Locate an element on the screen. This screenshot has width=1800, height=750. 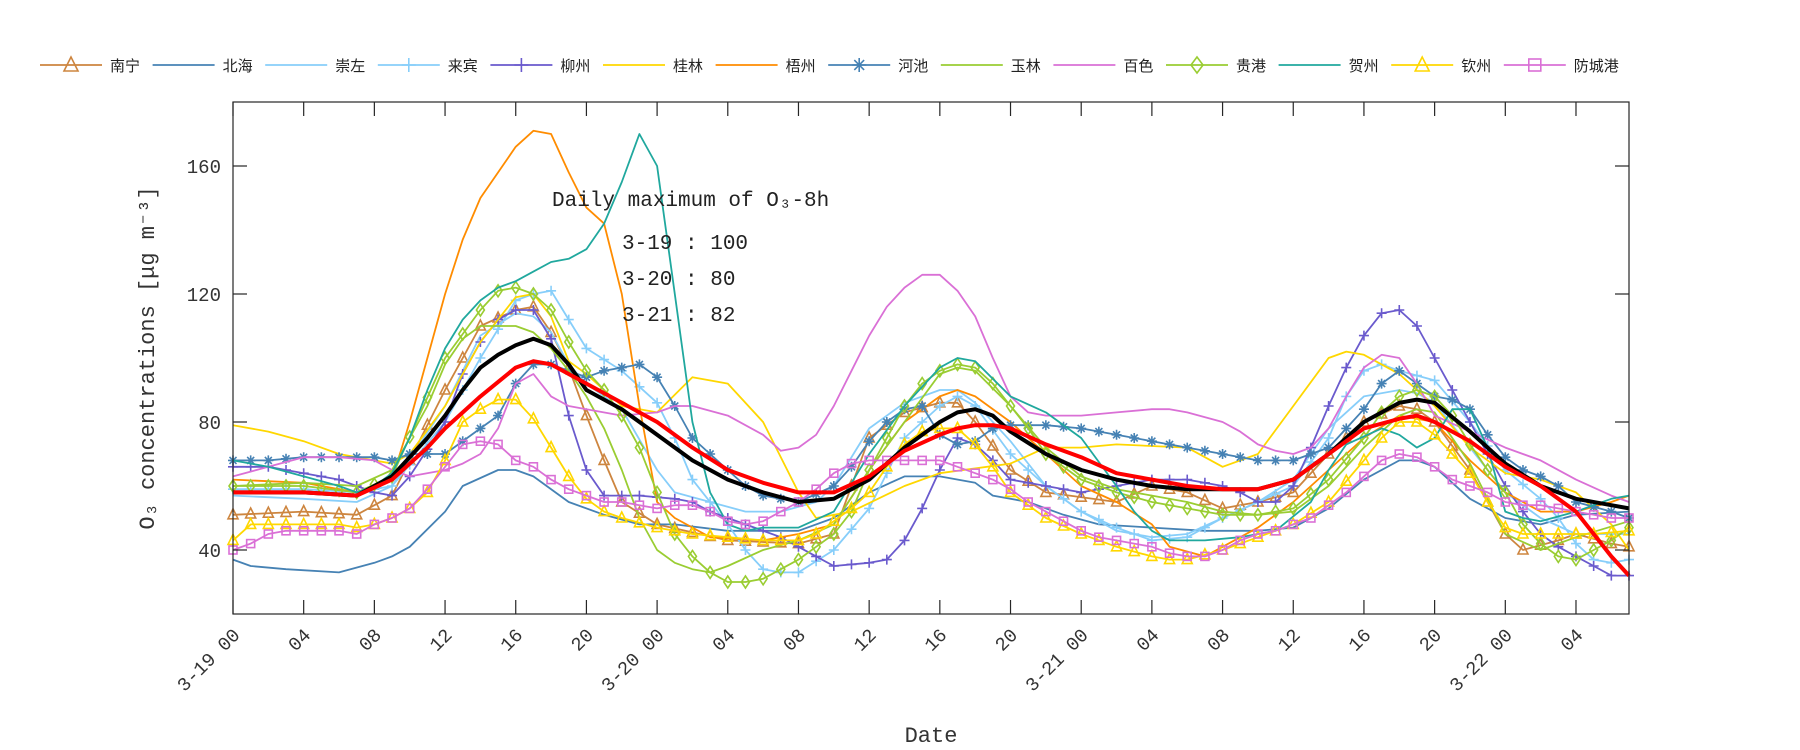
legend: 南宁 北海 崇左 来宾 柳州 桂林 梧州 河池 玉林 百色 贵港 贺州 钦州 防城港 is located at coordinates (829, 65).